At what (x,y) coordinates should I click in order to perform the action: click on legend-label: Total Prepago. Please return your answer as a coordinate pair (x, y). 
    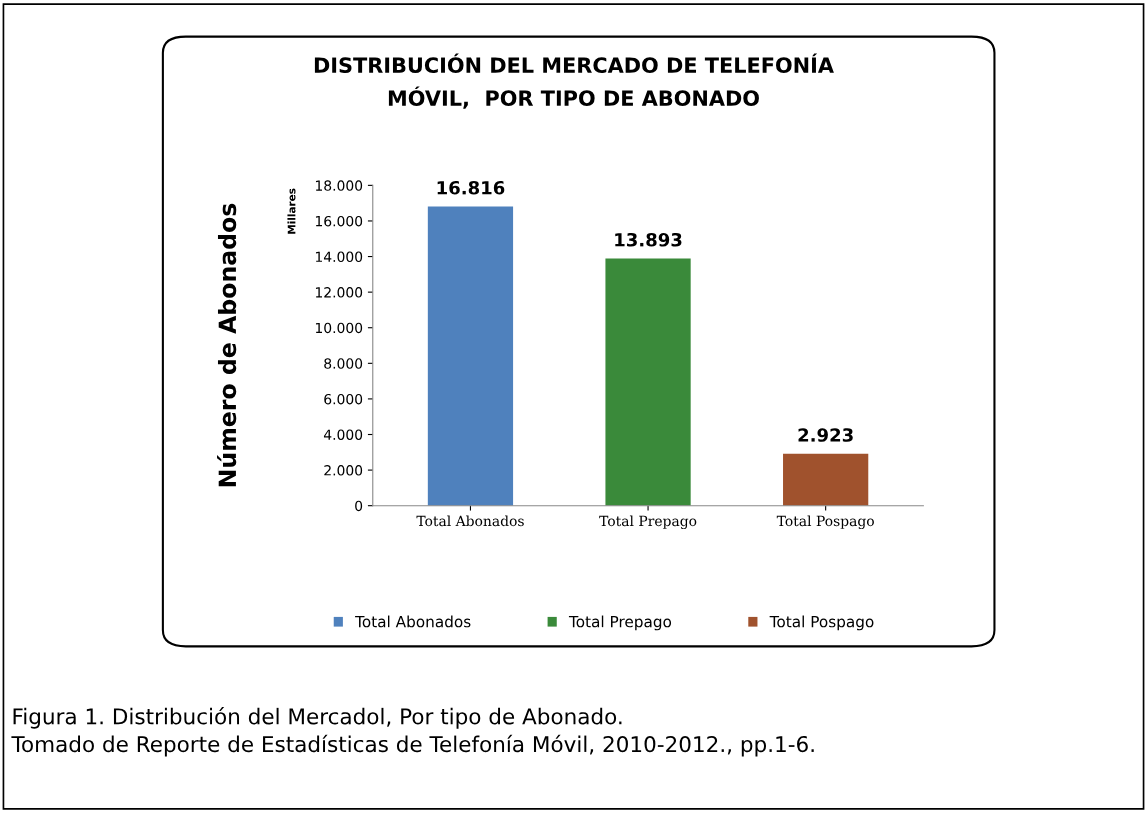
    Looking at the image, I should click on (620, 623).